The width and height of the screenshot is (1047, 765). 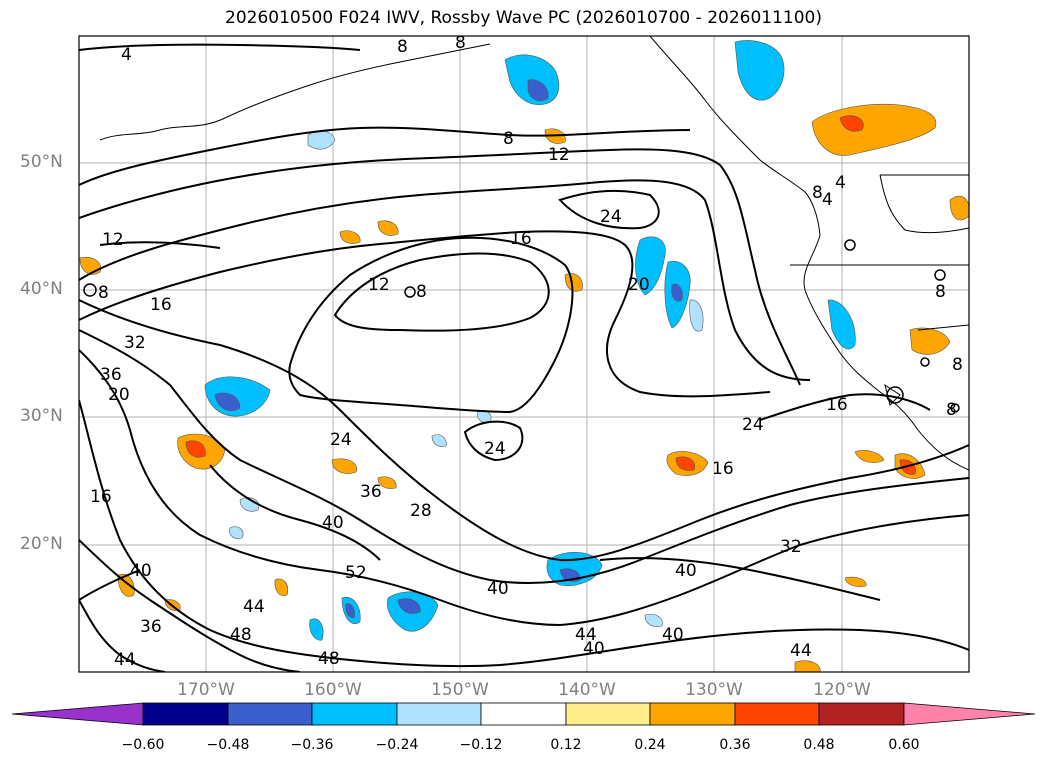 What do you see at coordinates (126, 55) in the screenshot?
I see `contour-label-4a: 4` at bounding box center [126, 55].